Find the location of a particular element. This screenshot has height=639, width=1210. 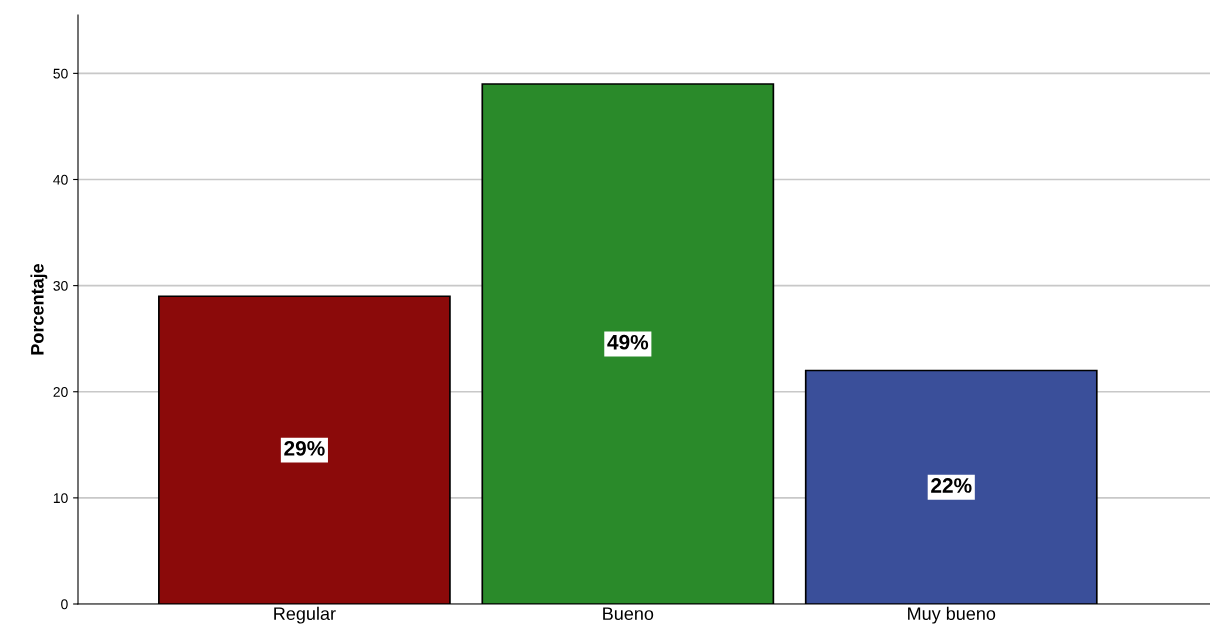

data-label: 22% is located at coordinates (951, 485).